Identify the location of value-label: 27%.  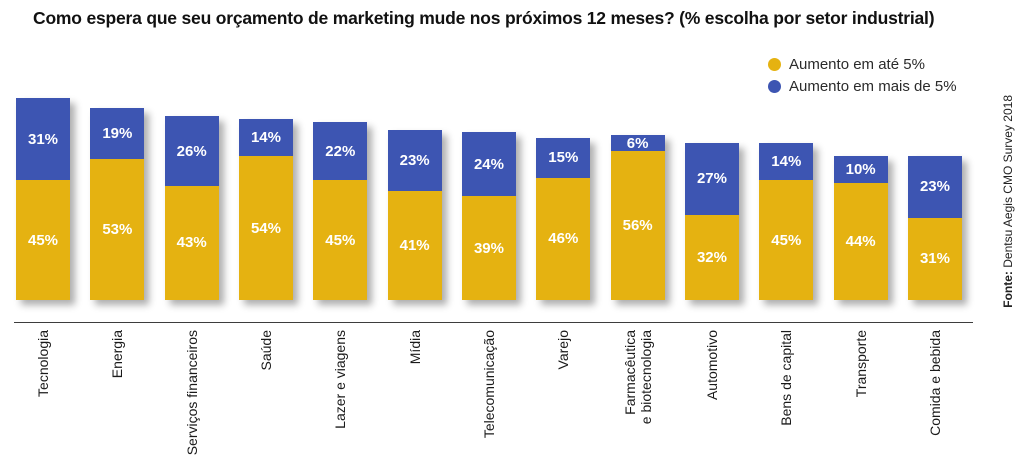
(711, 179).